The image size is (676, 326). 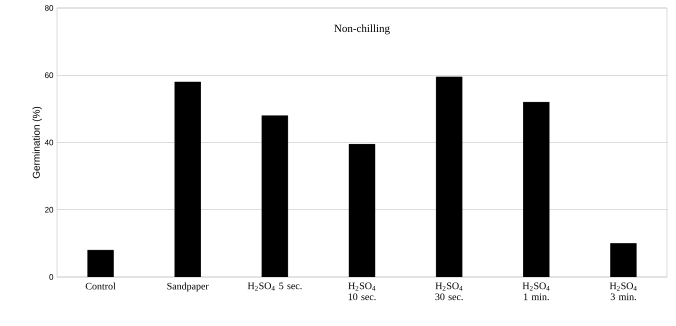 I want to click on x-tick-label: H$_{2}$SO$_{4}$ 5 sec., so click(x=275, y=286).